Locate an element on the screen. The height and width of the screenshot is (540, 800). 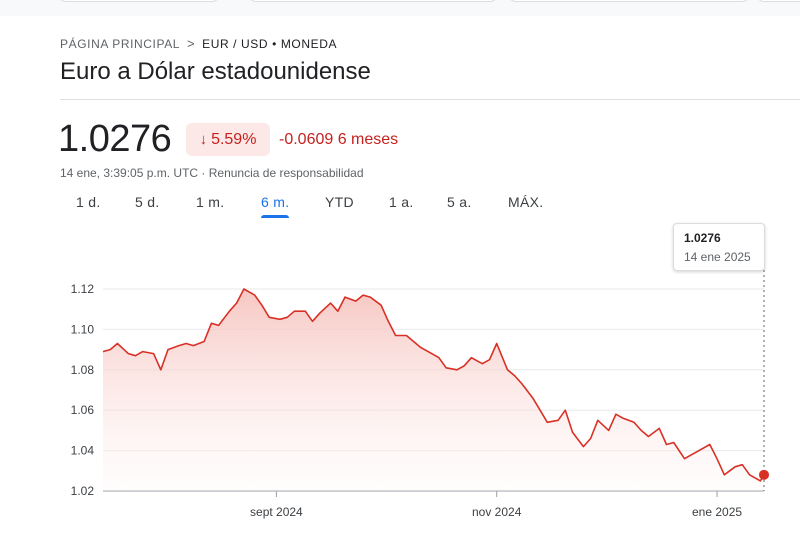
breadcrumb-home-link: PÁGINA PRINCIPAL is located at coordinates (120, 43).